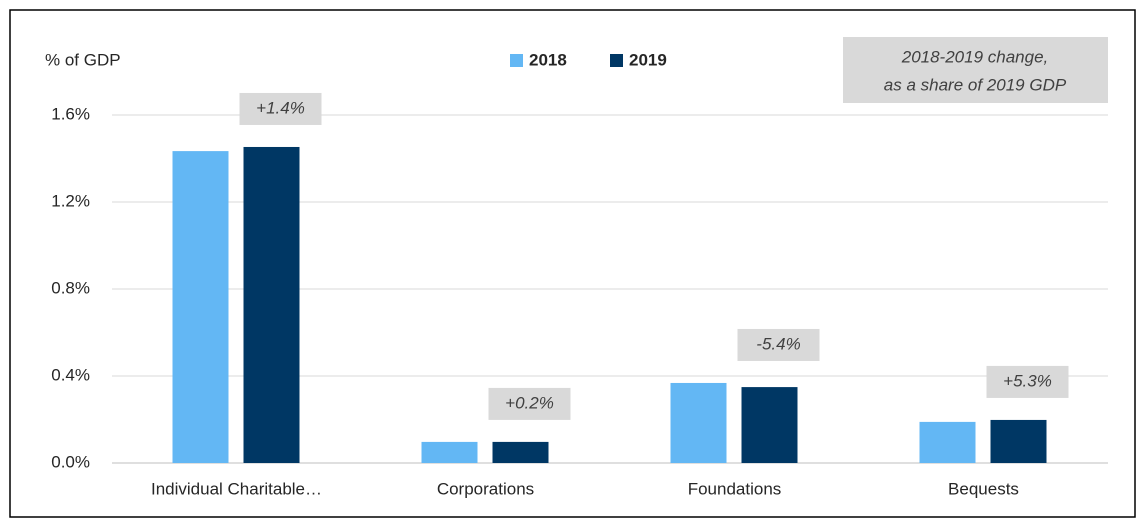 The width and height of the screenshot is (1145, 527). I want to click on y-tick-label: 0.0%, so click(70, 461).